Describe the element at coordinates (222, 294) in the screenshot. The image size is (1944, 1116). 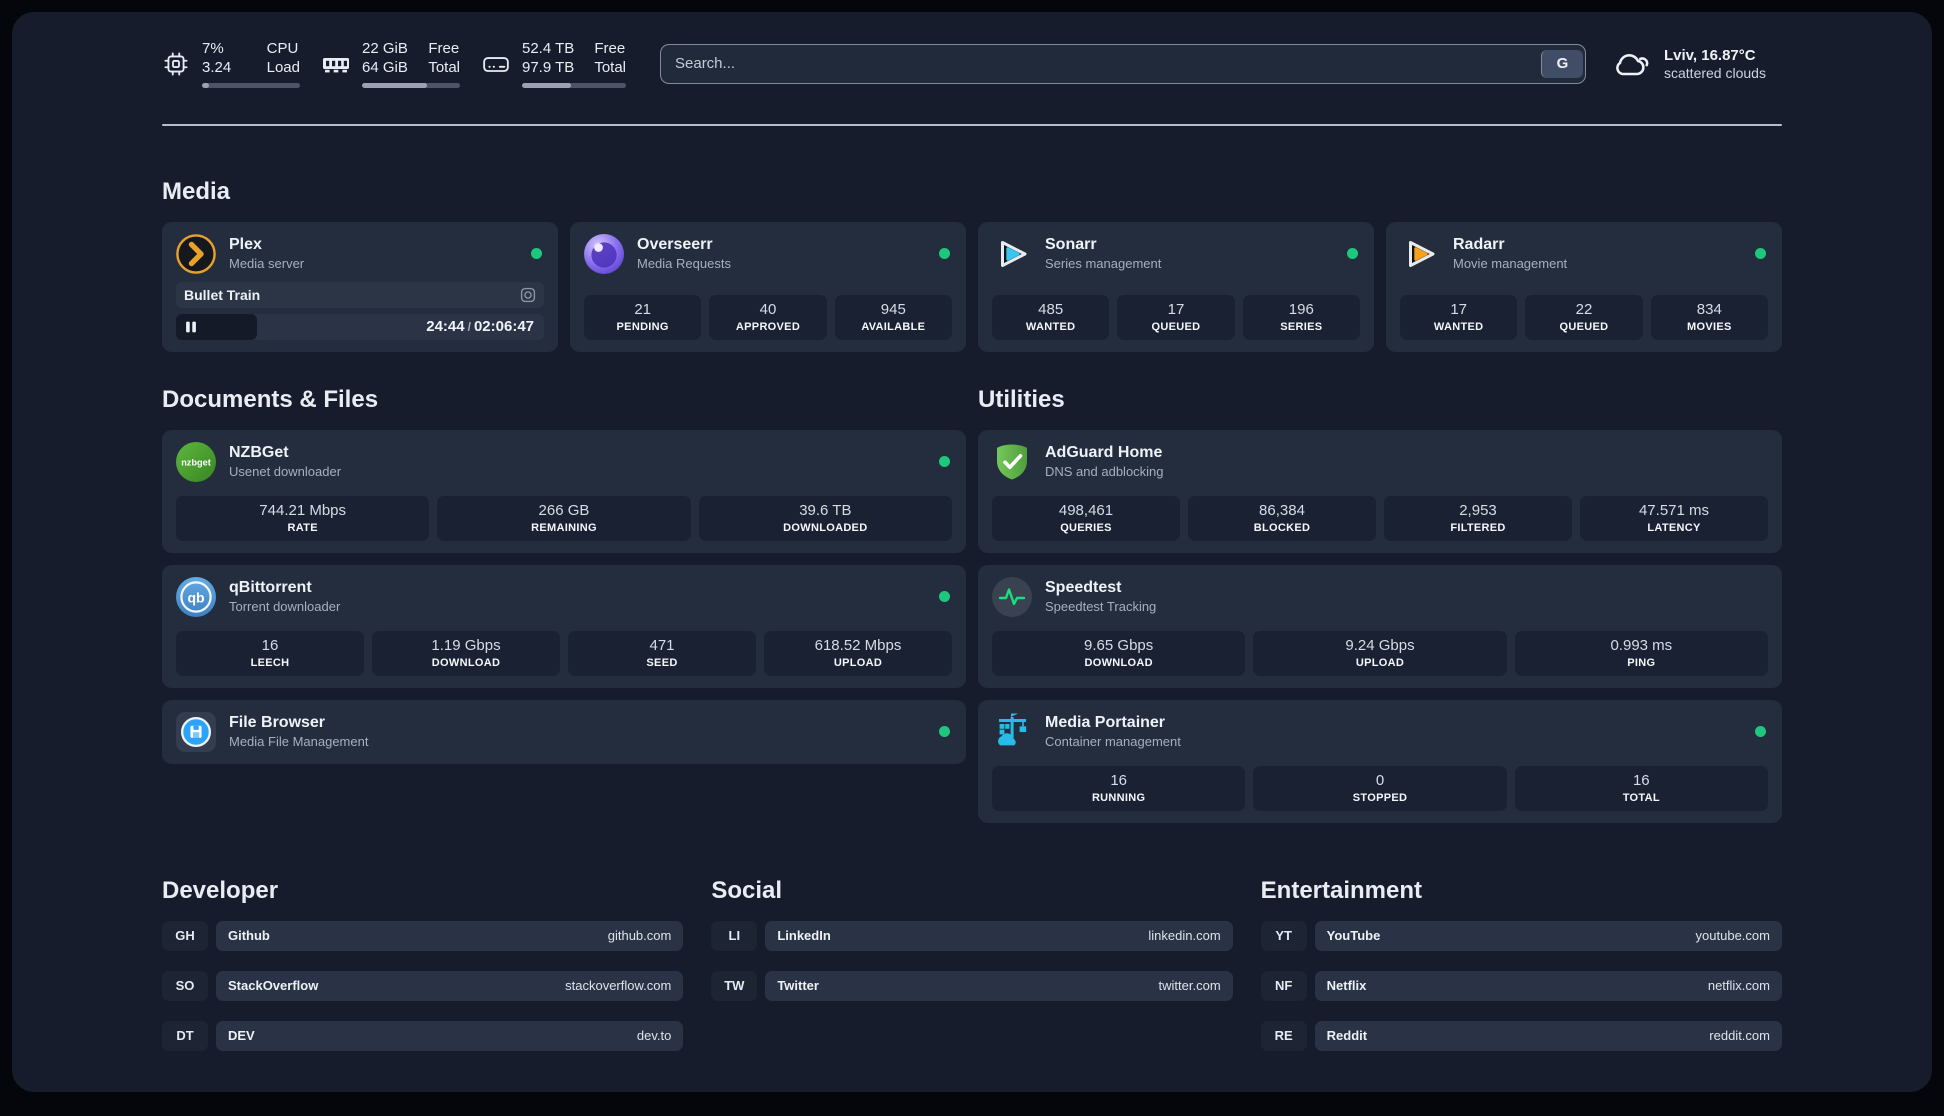
I see `now-playing-title: Bullet Train` at that location.